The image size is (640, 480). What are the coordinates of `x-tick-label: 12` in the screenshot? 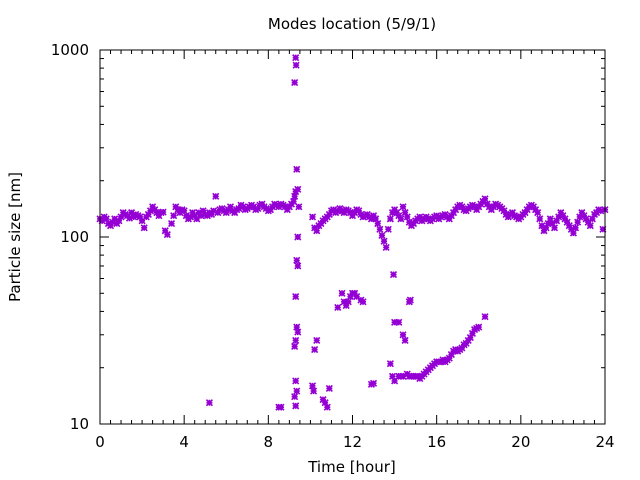 It's located at (352, 442).